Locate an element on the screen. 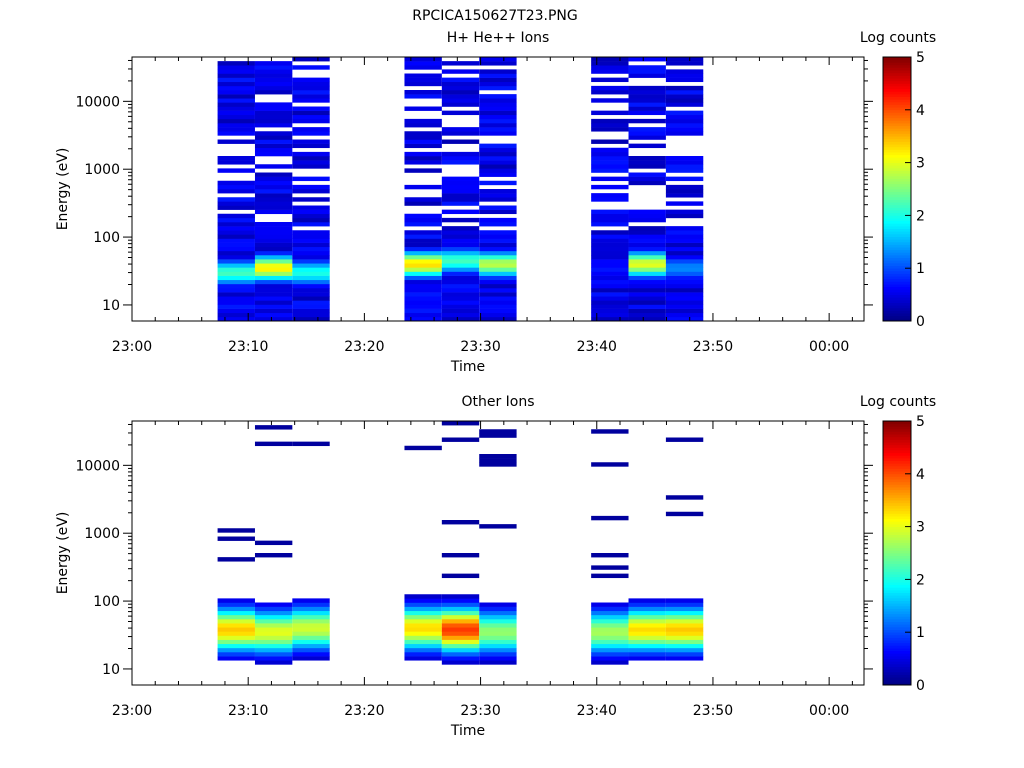 This screenshot has width=1024, height=768. x-tick-label: 23:10 is located at coordinates (248, 347).